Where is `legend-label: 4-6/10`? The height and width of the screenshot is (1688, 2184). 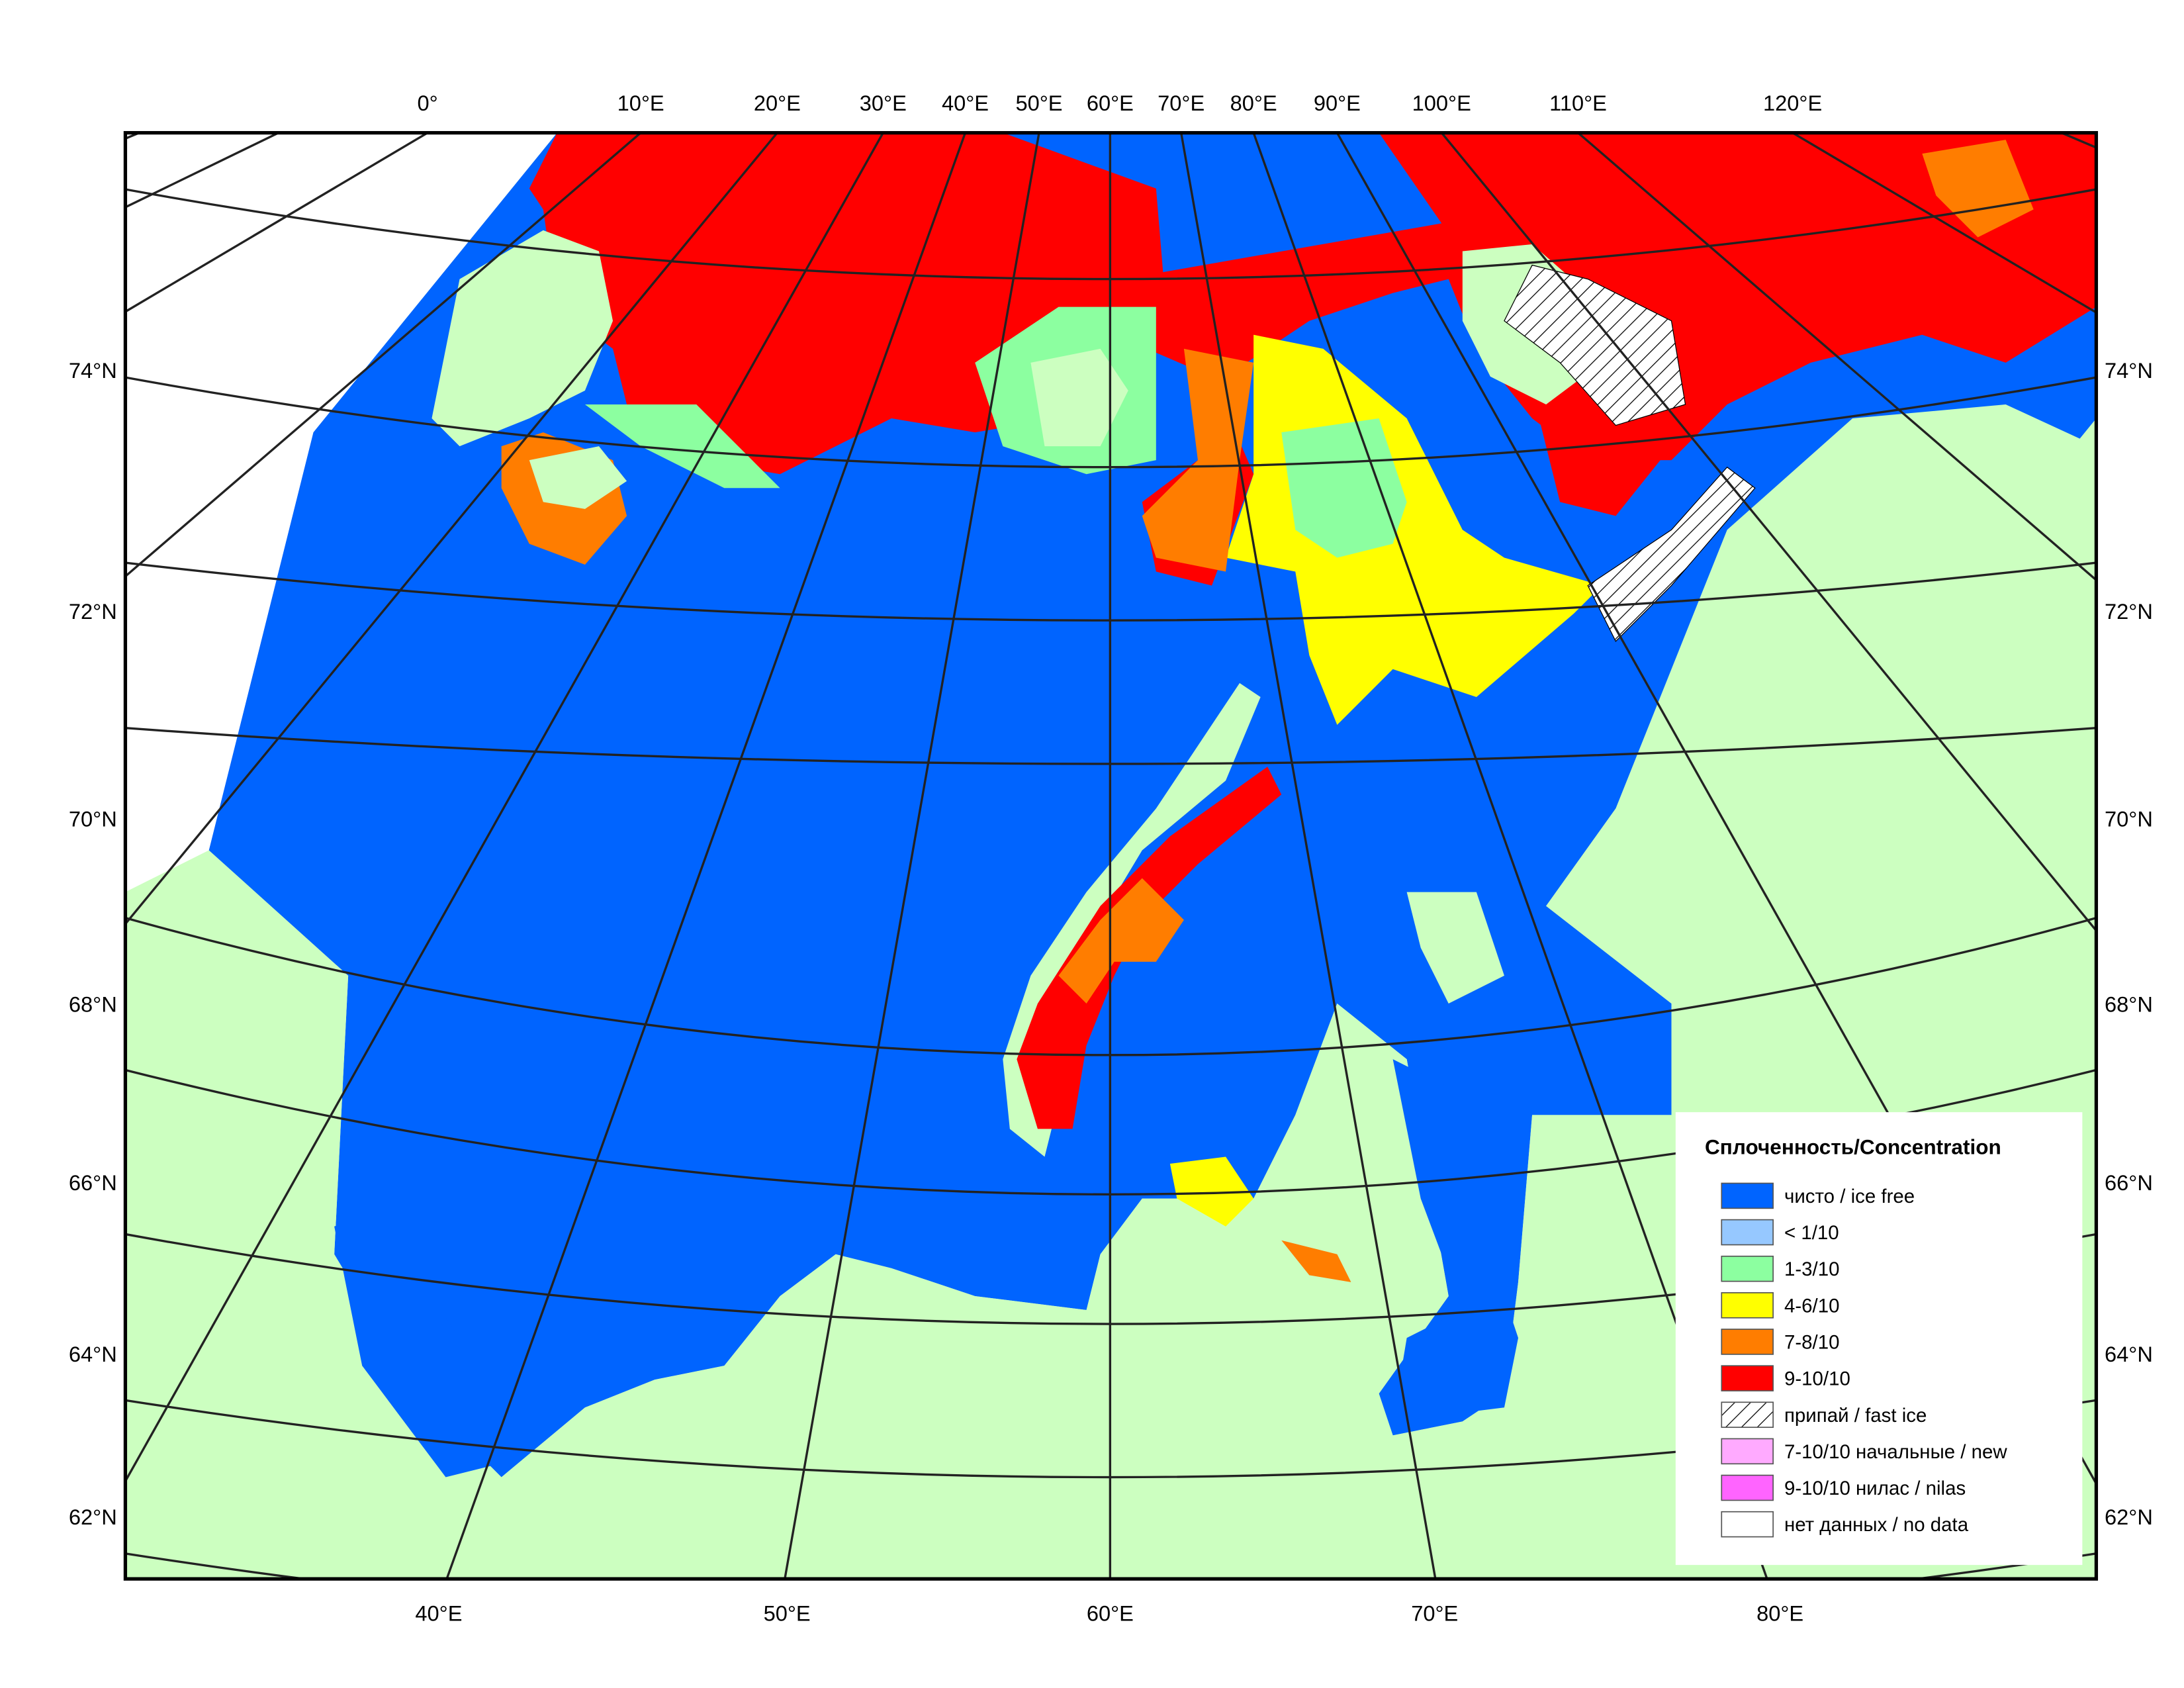 legend-label: 4-6/10 is located at coordinates (1812, 1306).